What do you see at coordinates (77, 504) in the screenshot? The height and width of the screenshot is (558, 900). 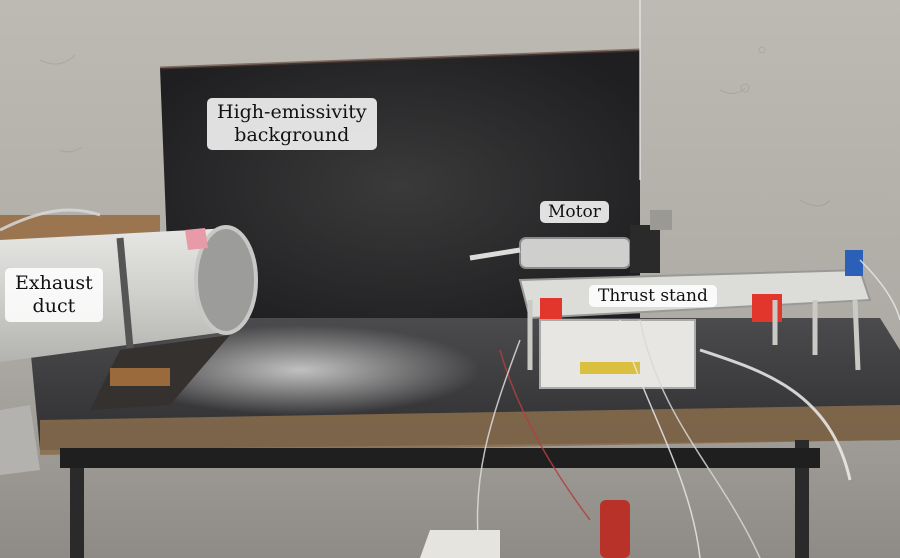 I see `table-leg-left` at bounding box center [77, 504].